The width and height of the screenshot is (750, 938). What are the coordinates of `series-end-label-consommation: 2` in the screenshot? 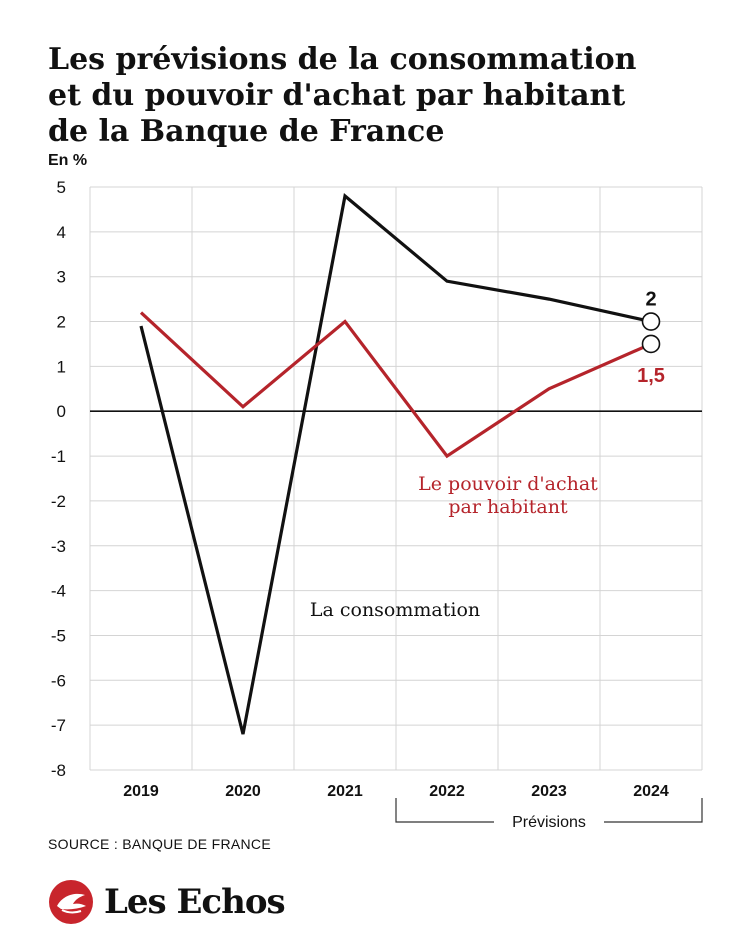 It's located at (650, 300).